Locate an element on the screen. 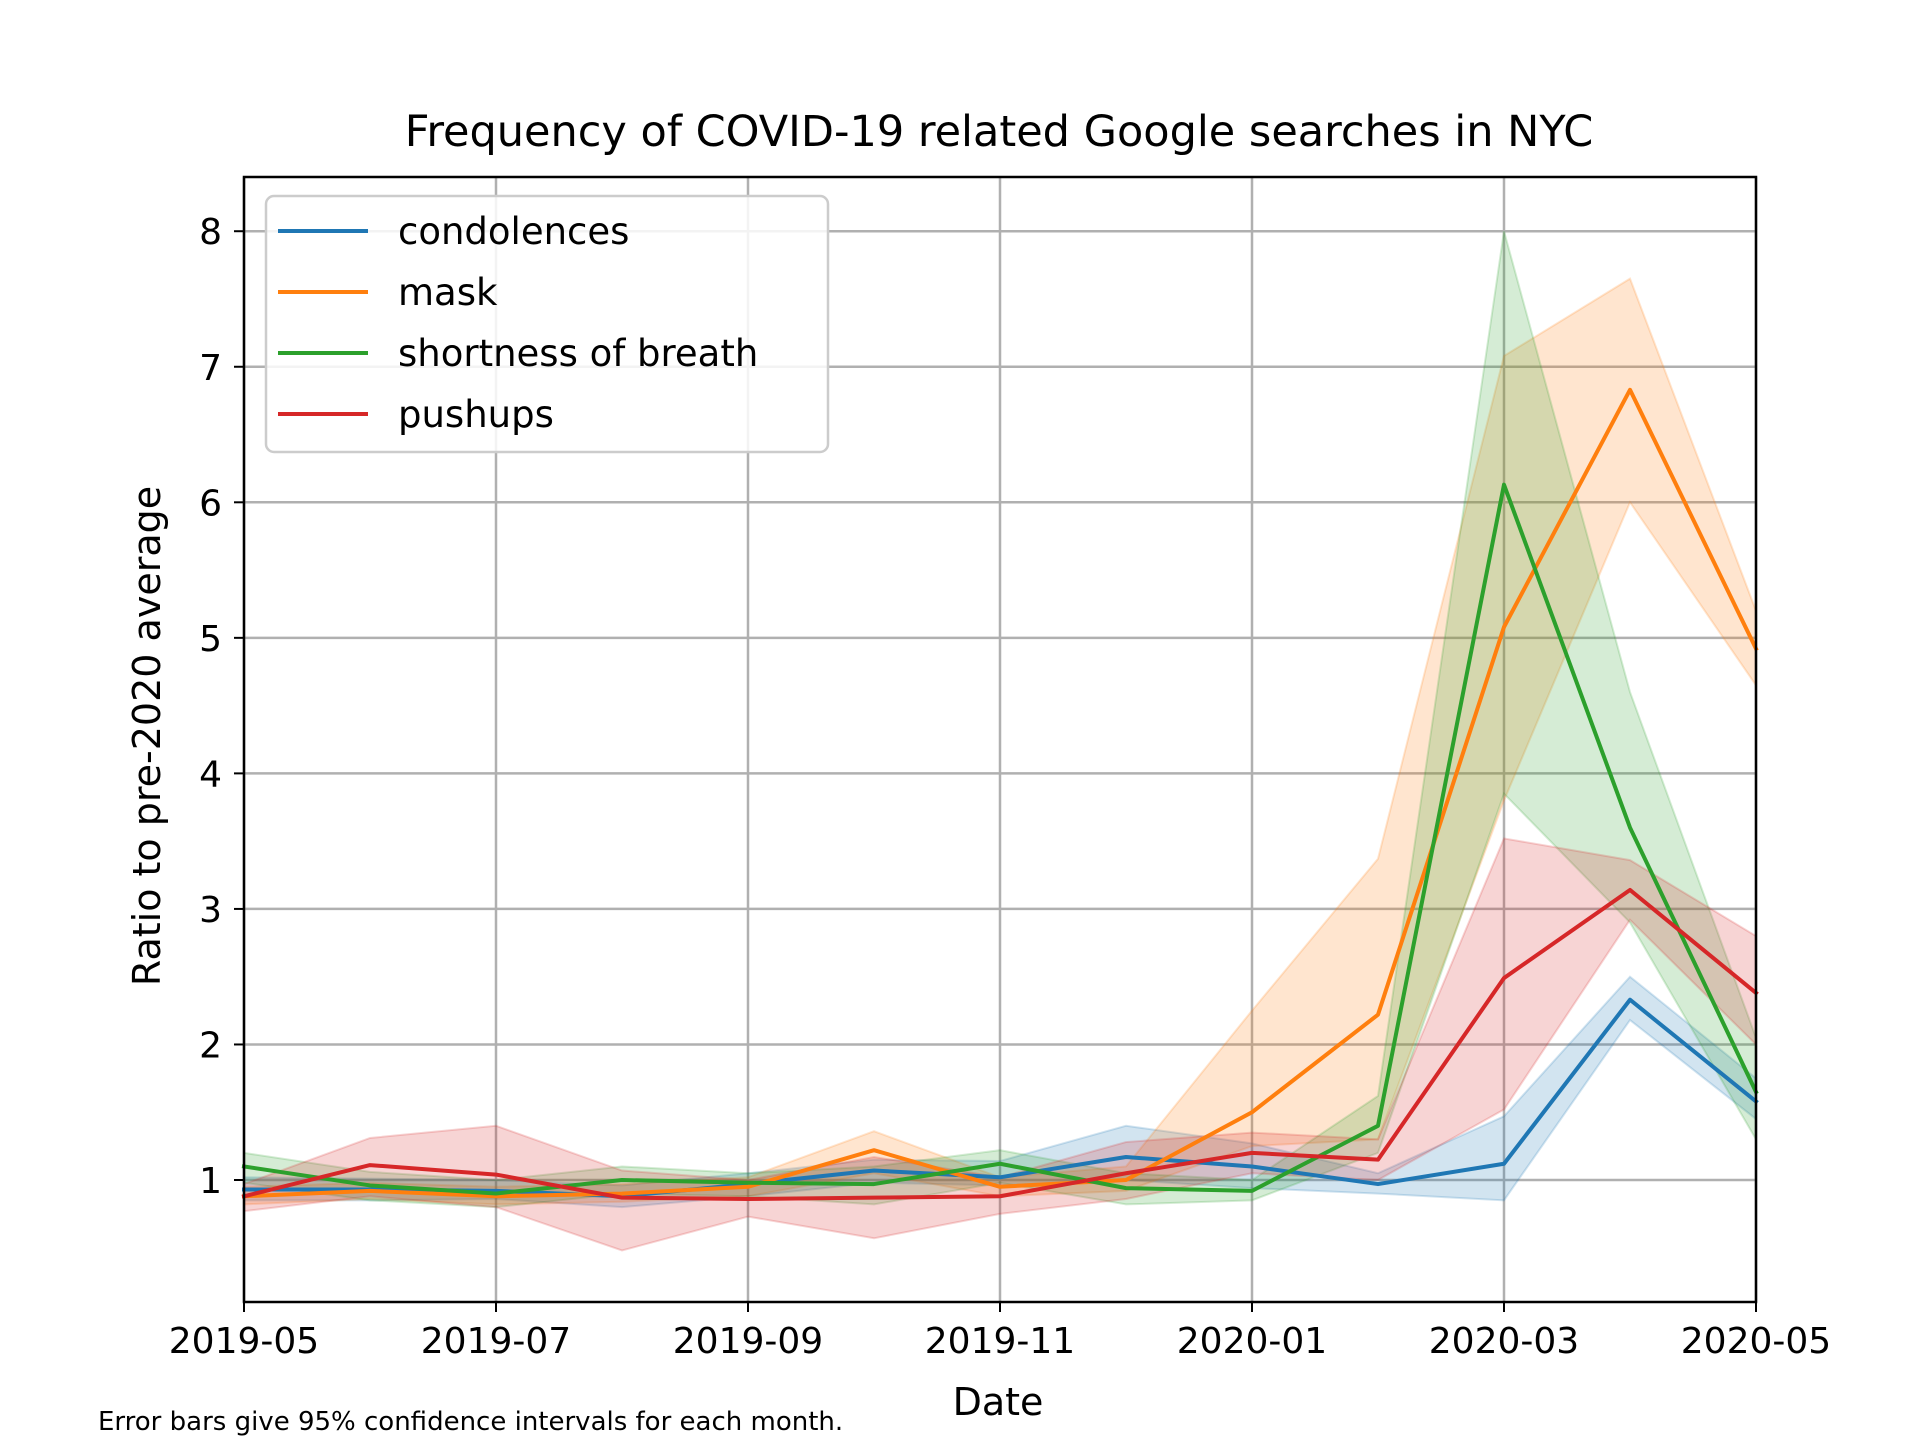 Image resolution: width=1920 pixels, height=1440 pixels. y-tick-label: 2 is located at coordinates (210, 1045).